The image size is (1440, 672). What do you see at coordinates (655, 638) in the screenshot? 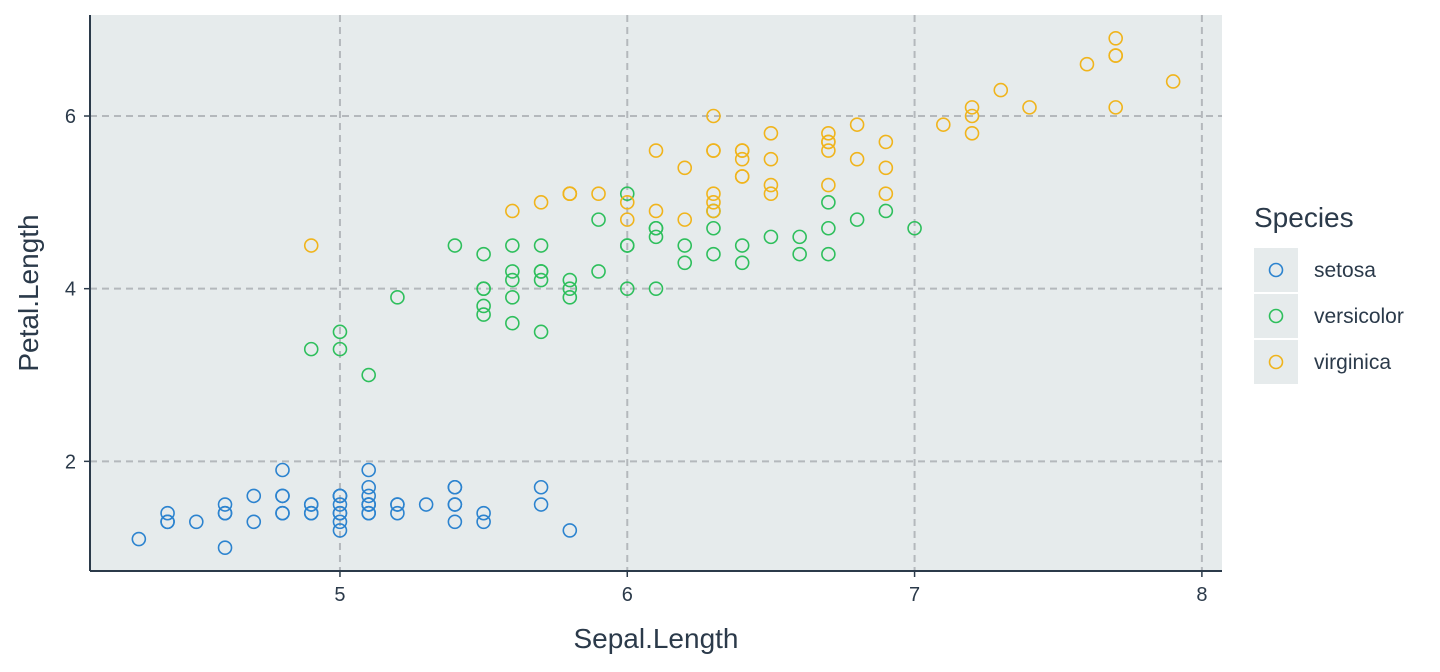
I see `x-axis-title: Sepal.Length` at bounding box center [655, 638].